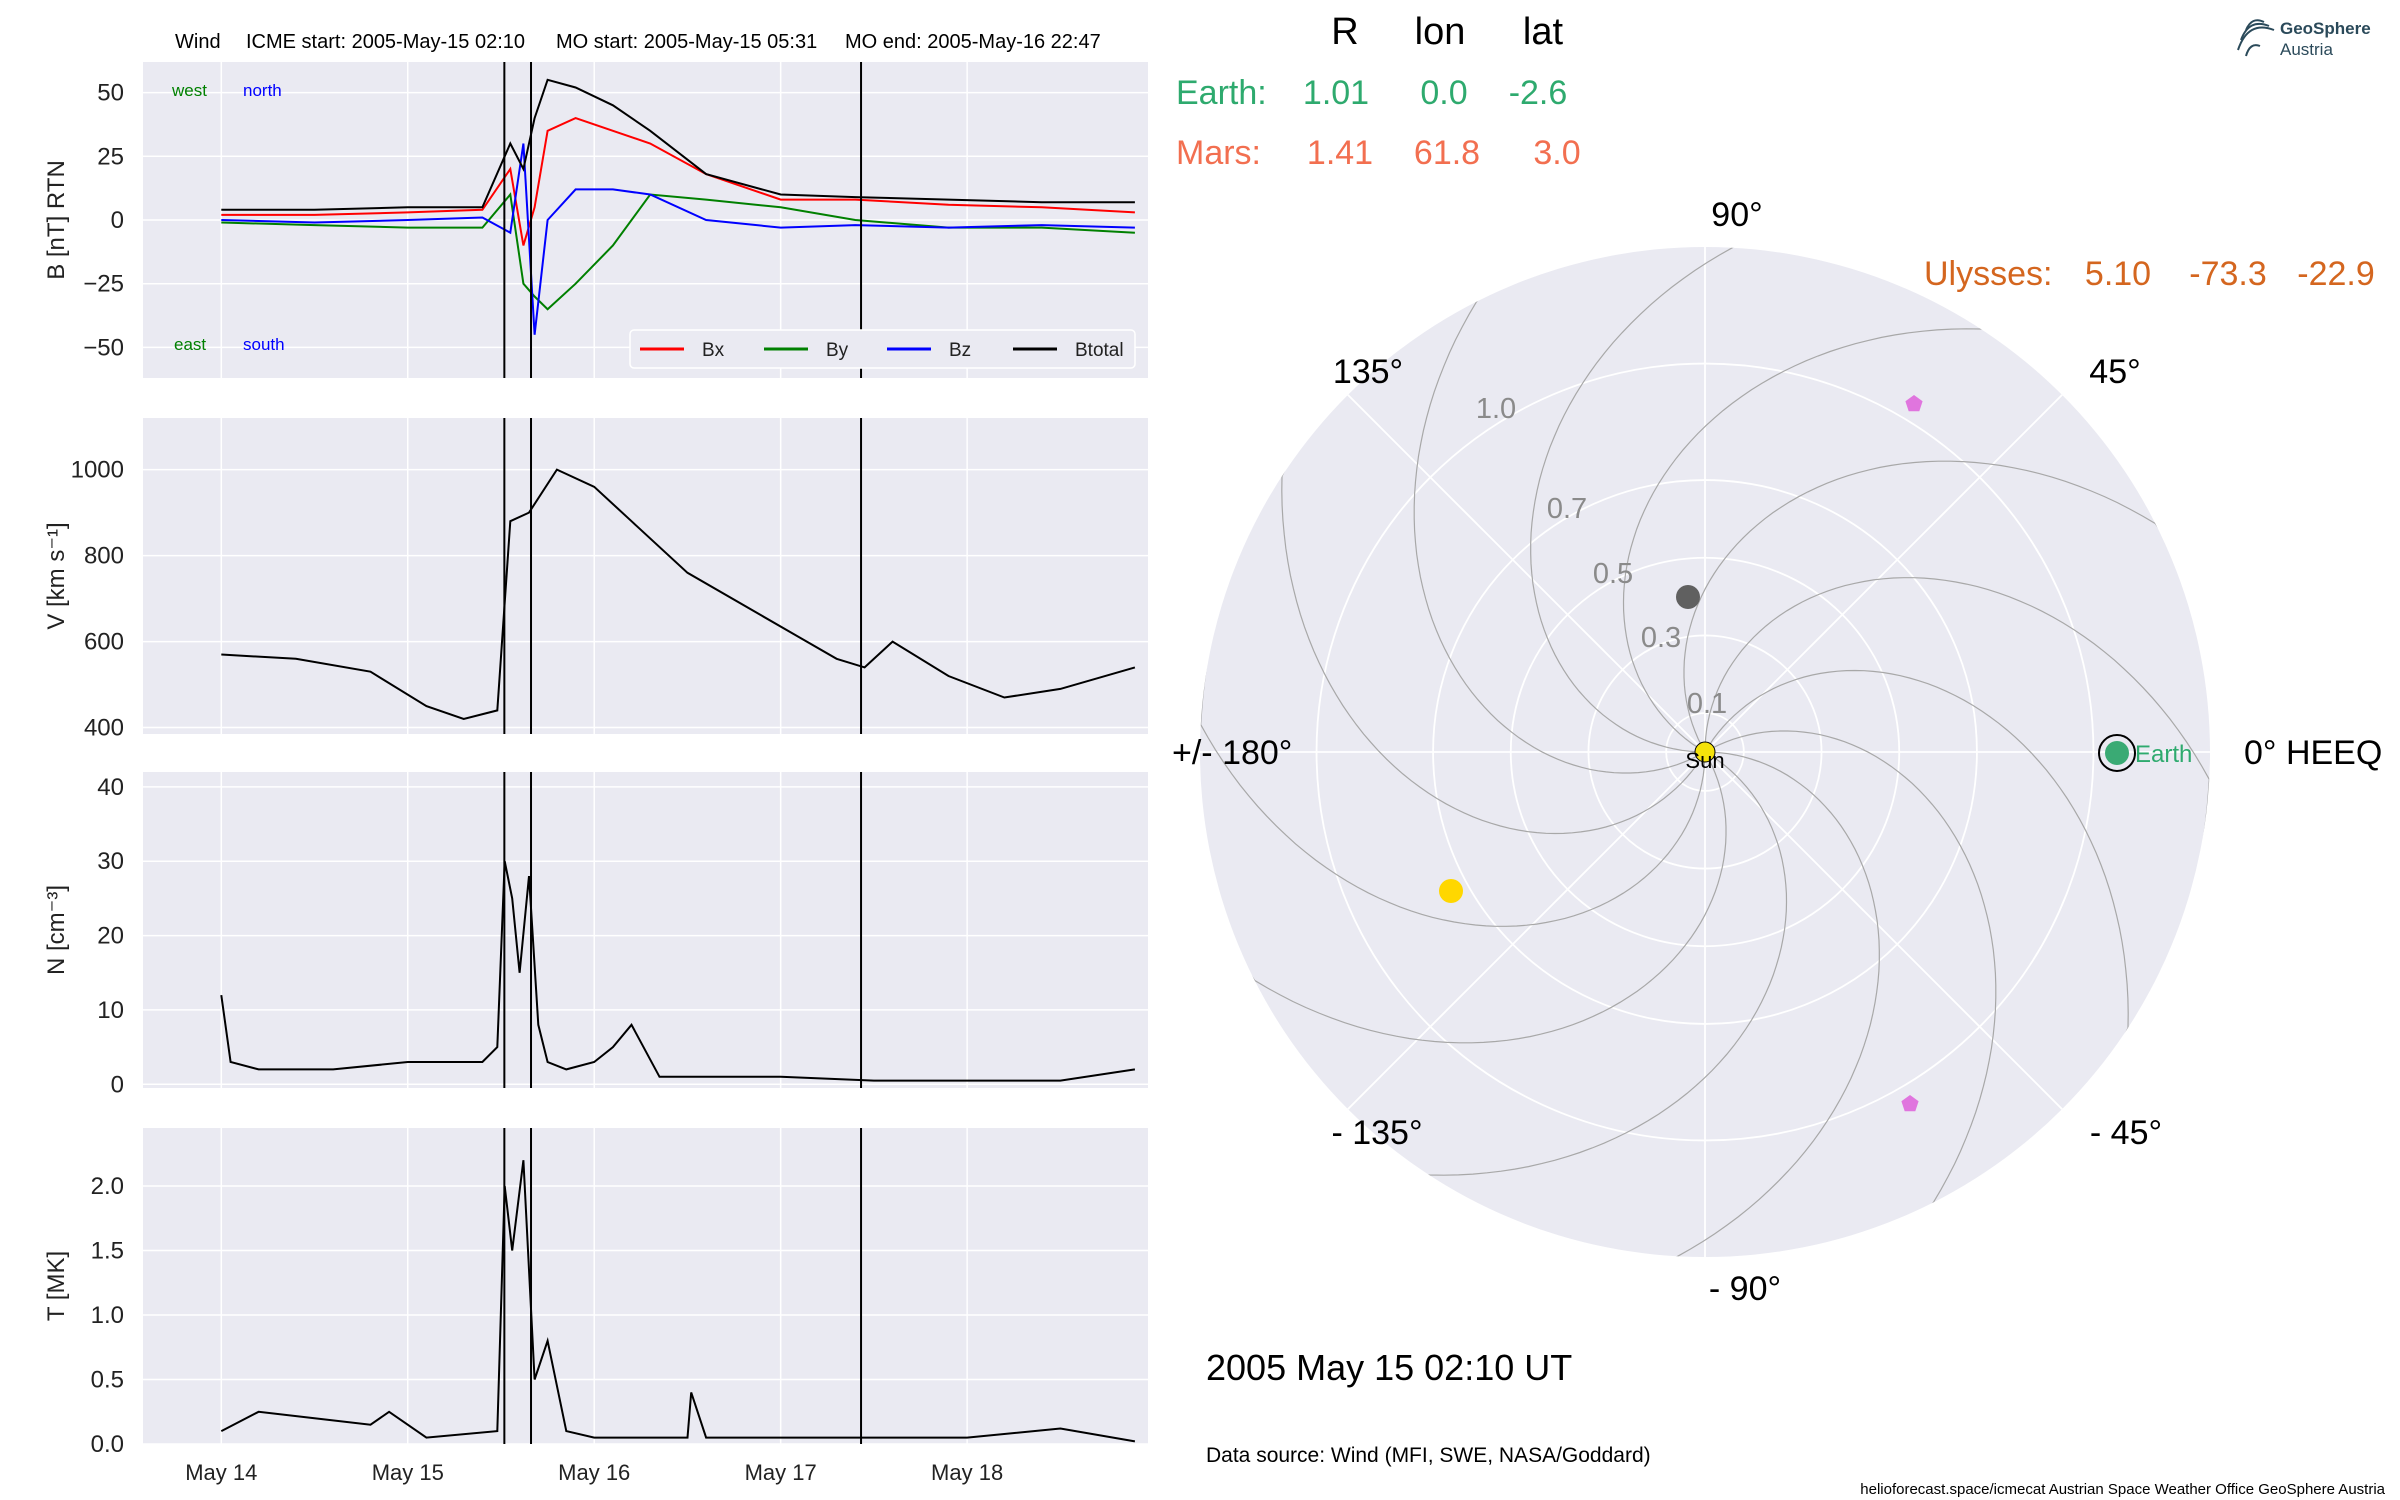  Describe the element at coordinates (678, 181) in the screenshot. I see `series-line-bx` at that location.